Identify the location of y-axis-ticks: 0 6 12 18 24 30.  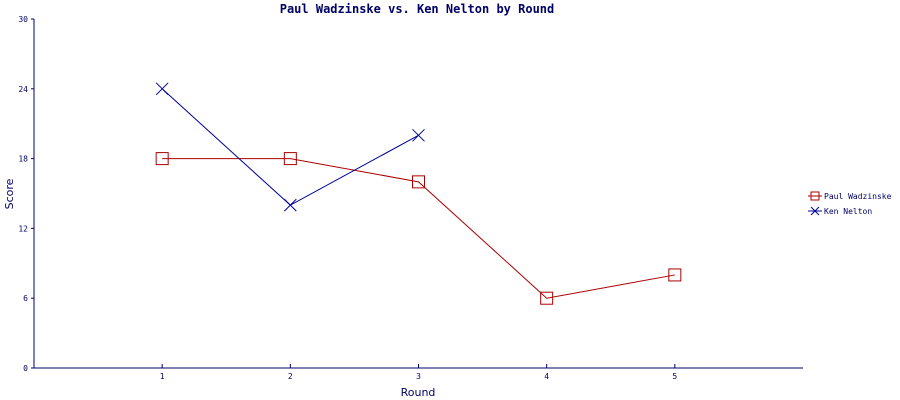
(26, 194).